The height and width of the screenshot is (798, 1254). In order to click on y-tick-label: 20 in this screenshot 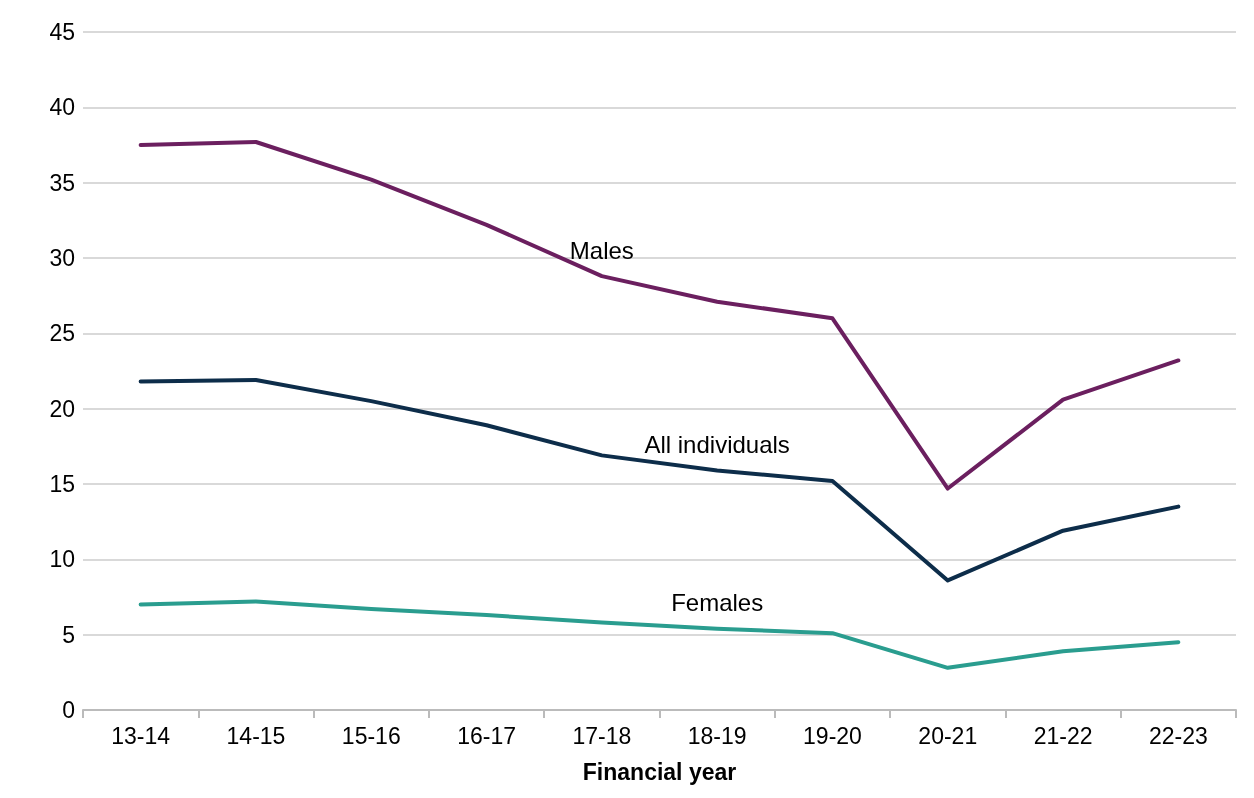, I will do `click(62, 408)`.